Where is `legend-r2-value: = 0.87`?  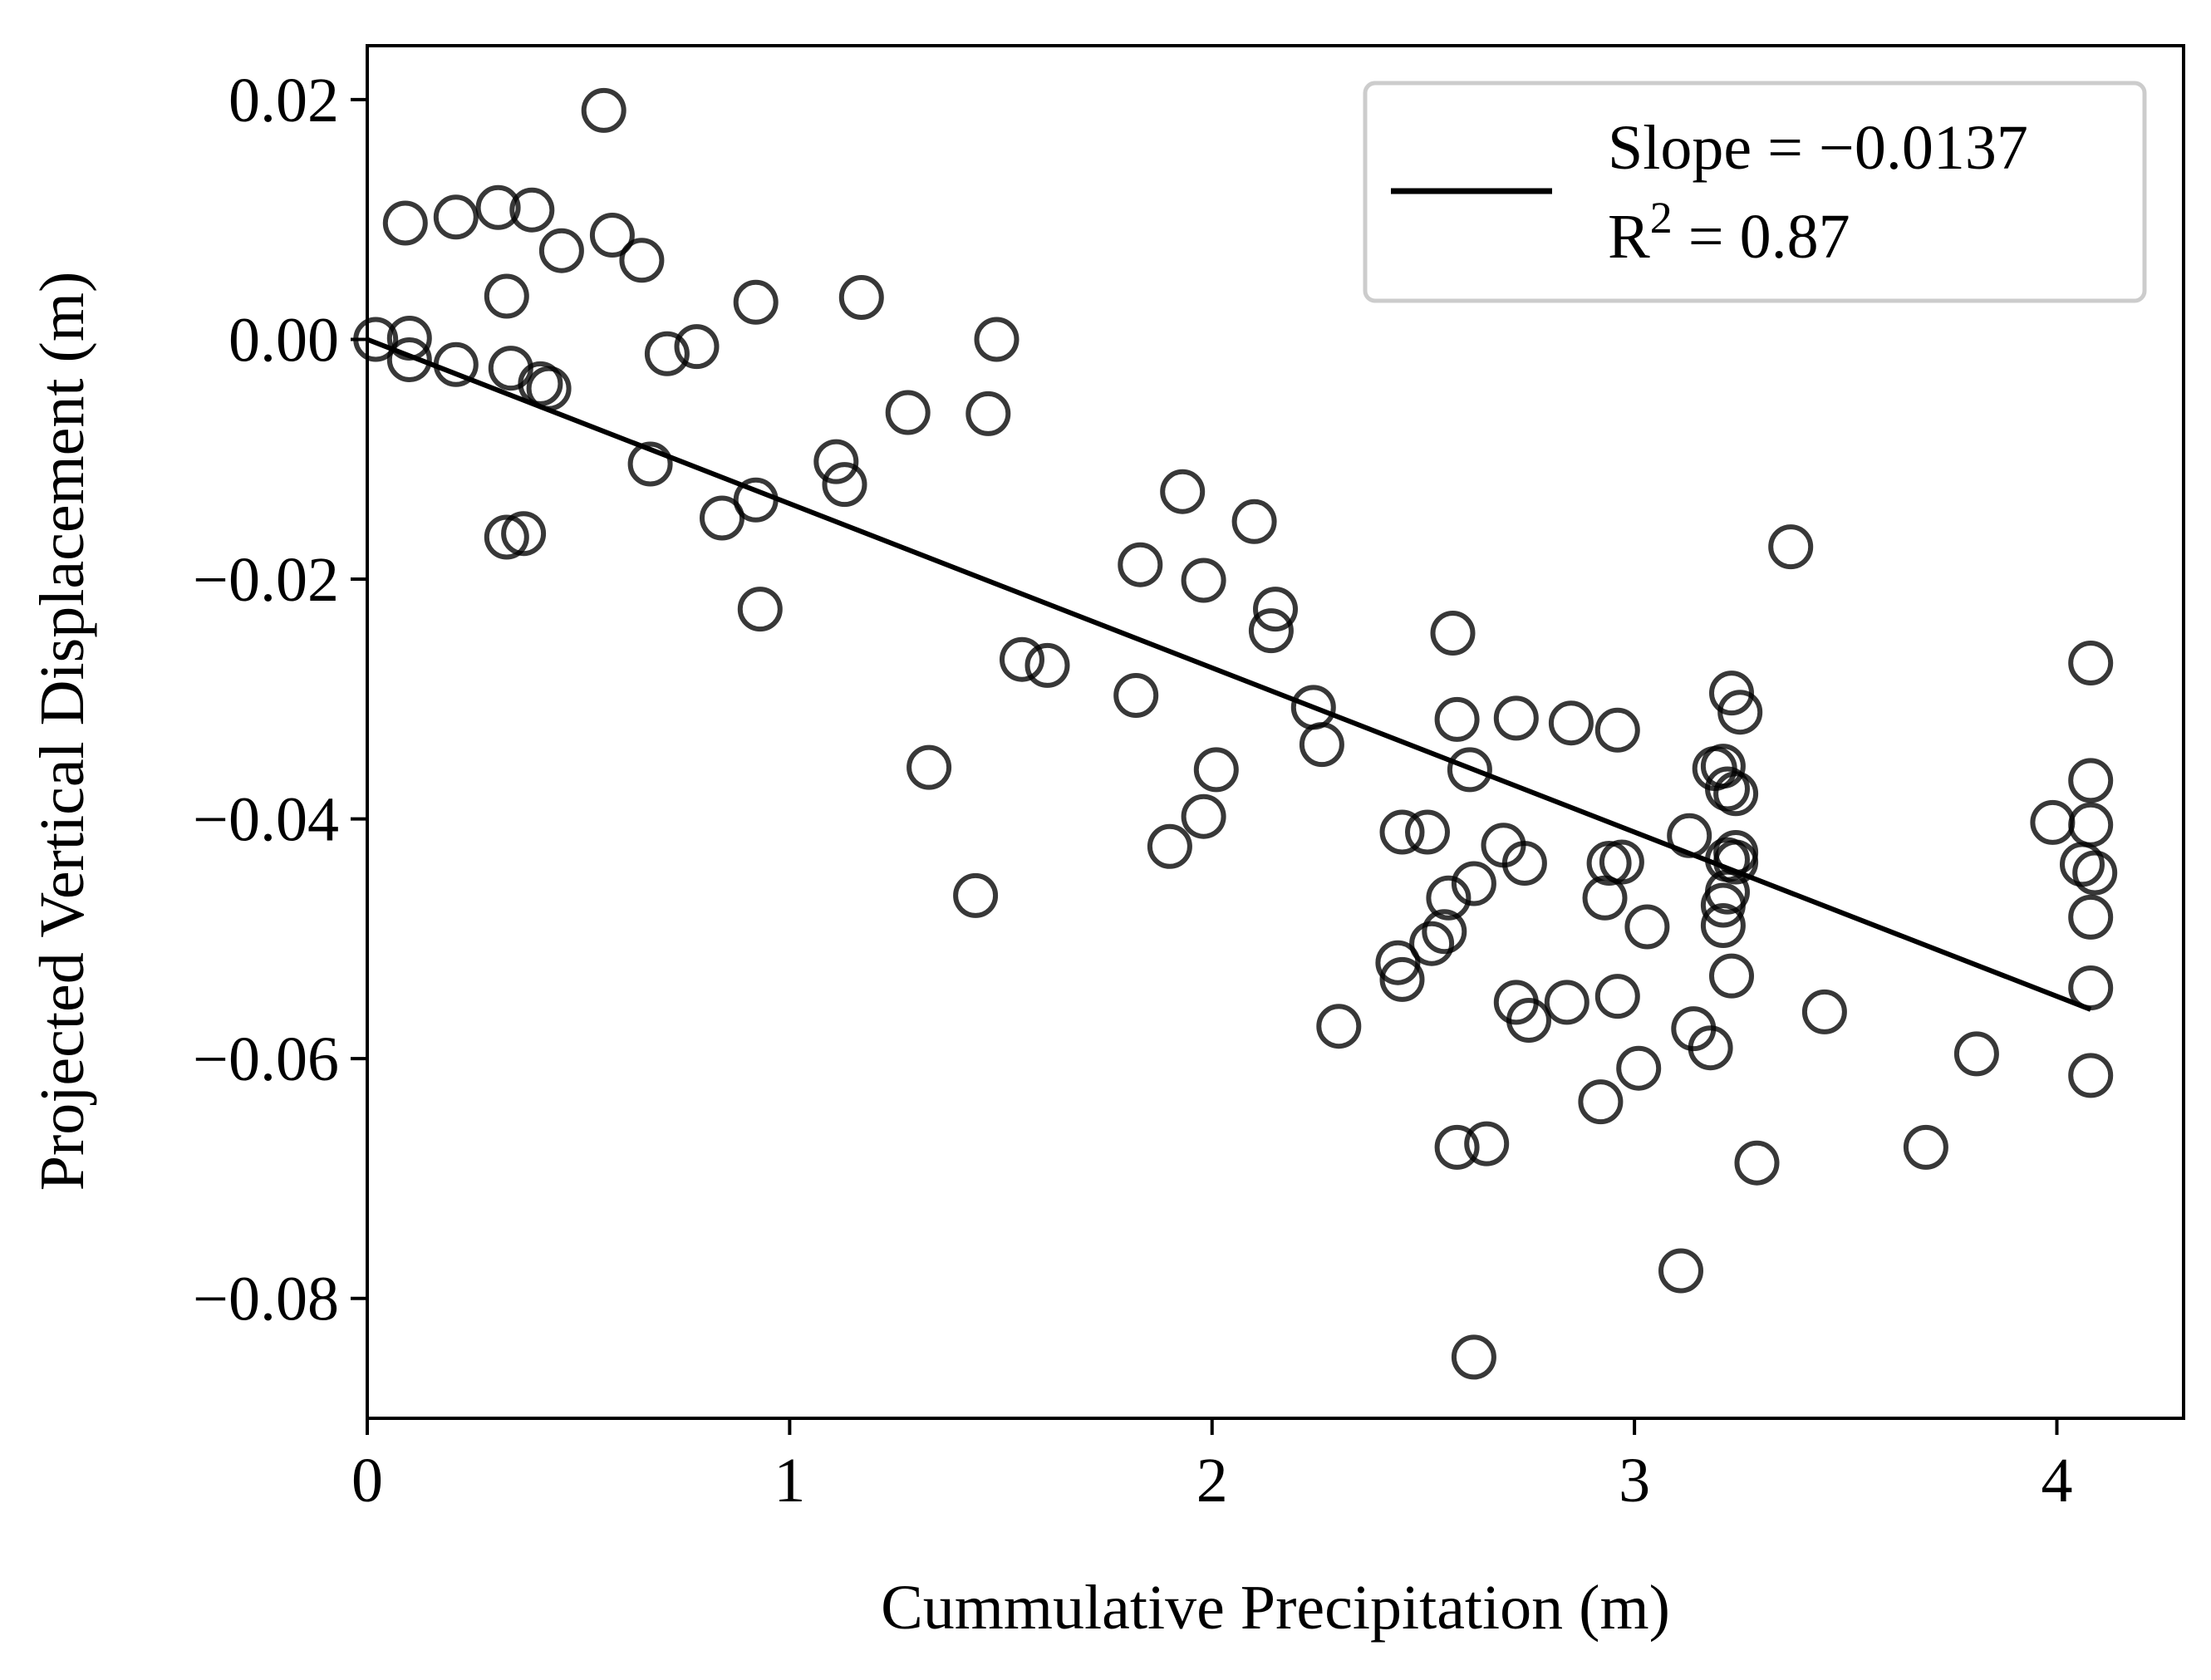
legend-r2-value: = 0.87 is located at coordinates (1761, 237).